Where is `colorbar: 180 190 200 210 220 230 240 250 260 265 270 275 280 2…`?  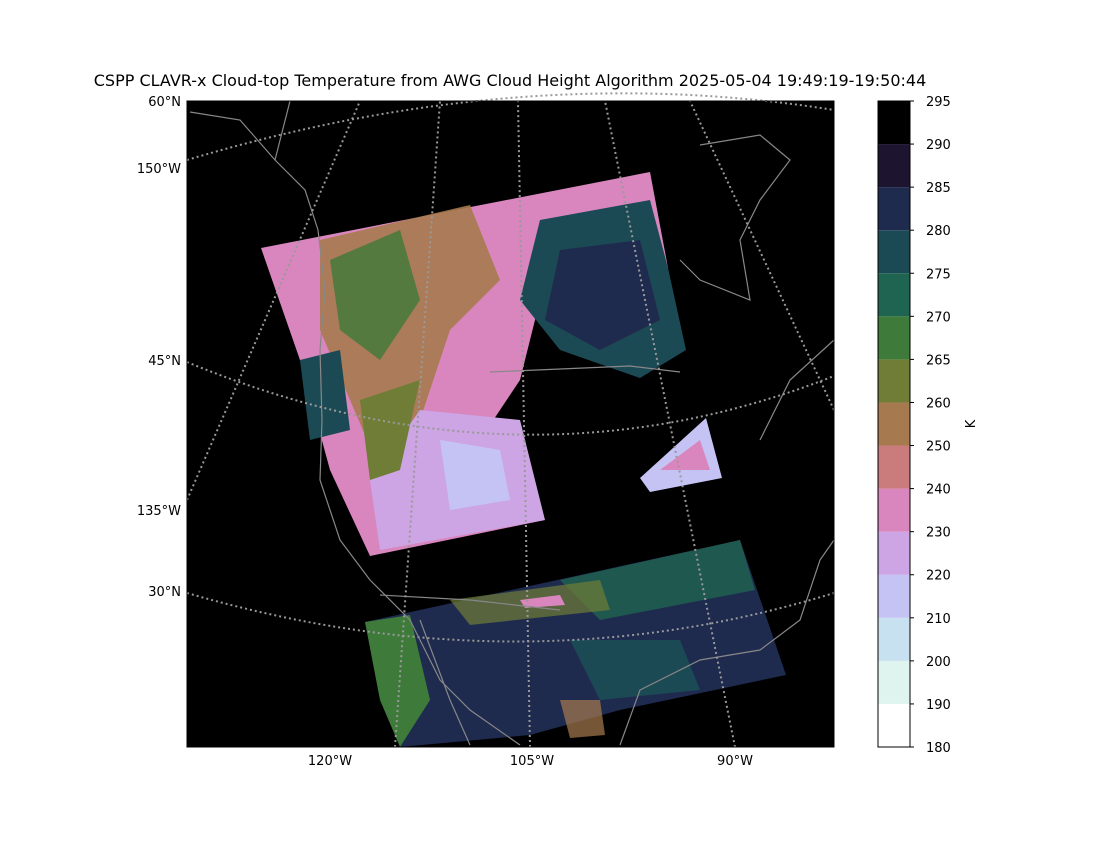
colorbar: 180 190 200 210 220 230 240 250 260 265 270 275 280 2… is located at coordinates (914, 425).